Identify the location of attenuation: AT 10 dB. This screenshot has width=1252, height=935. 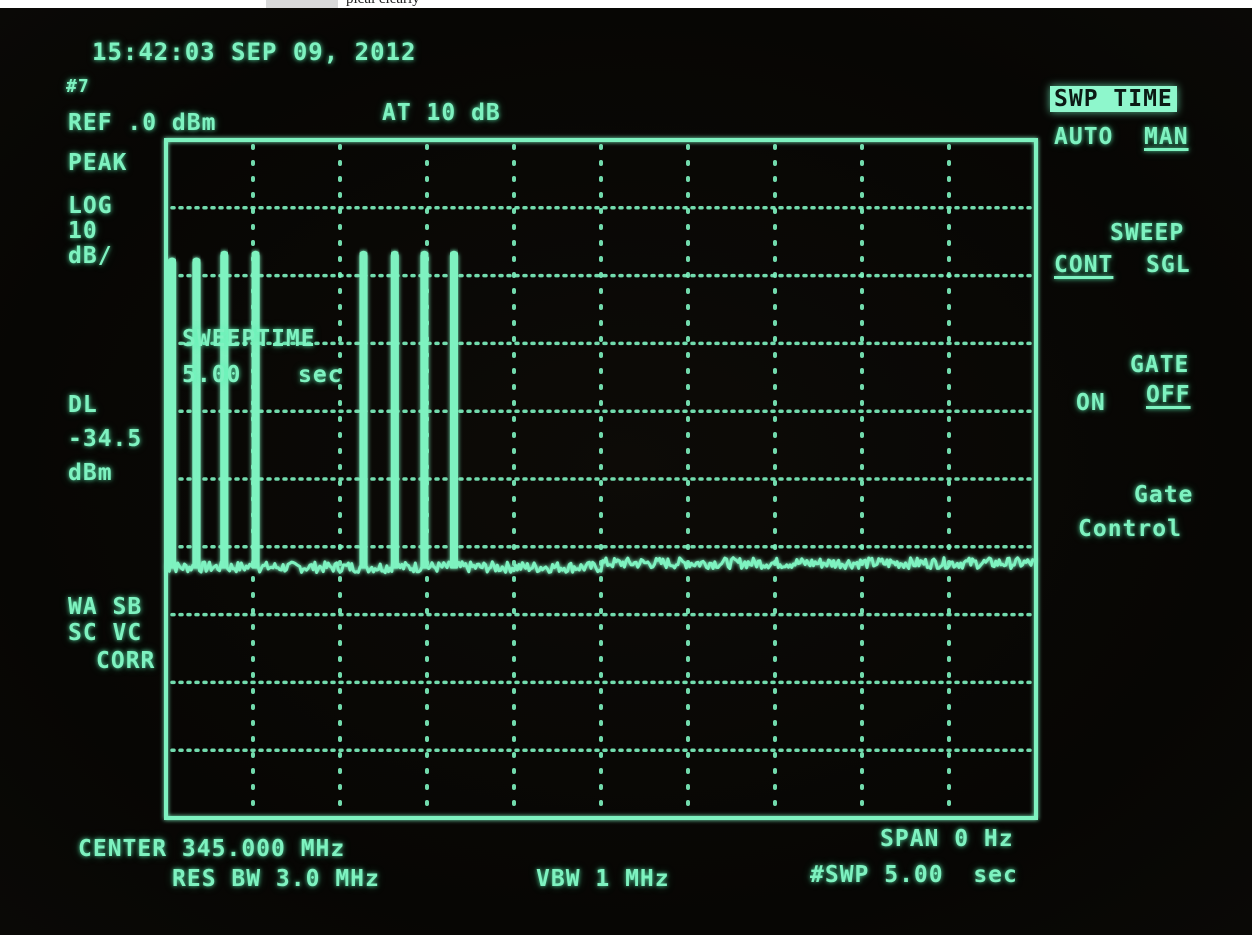
(441, 113).